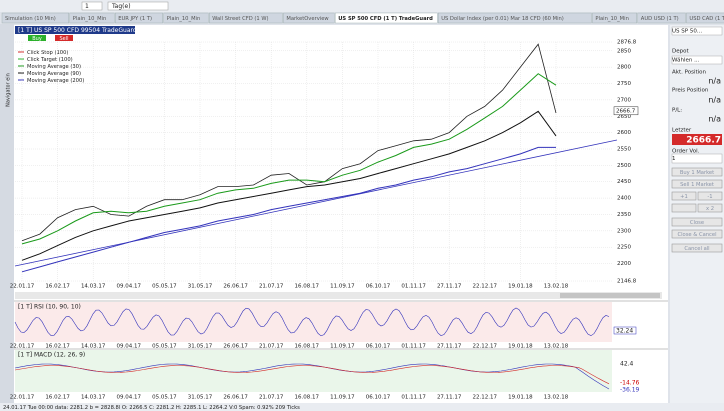 Image resolution: width=724 pixels, height=411 pixels. Describe the element at coordinates (703, 141) in the screenshot. I see `panel-last: 2666.7` at that location.